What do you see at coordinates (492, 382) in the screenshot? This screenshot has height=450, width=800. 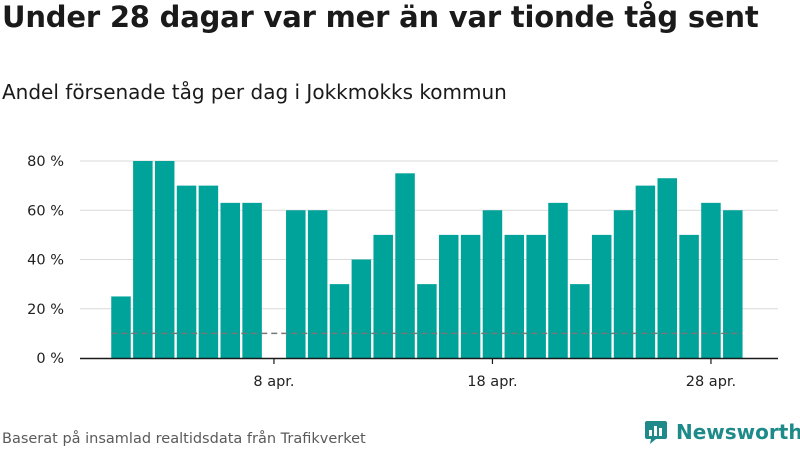 I see `x-tick-label: 18 apr.` at bounding box center [492, 382].